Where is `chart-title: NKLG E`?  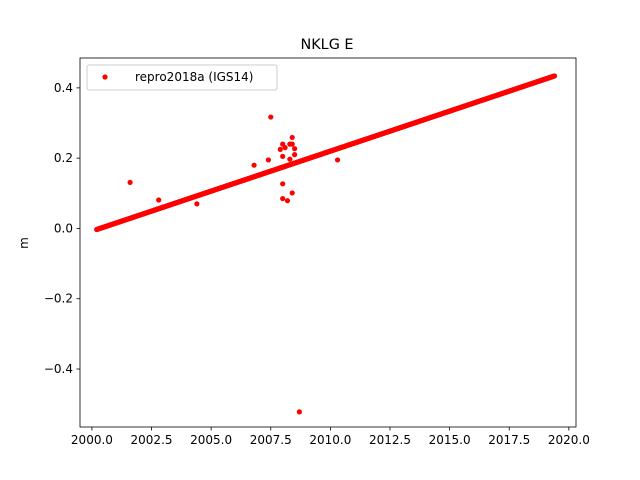
chart-title: NKLG E is located at coordinates (326, 45).